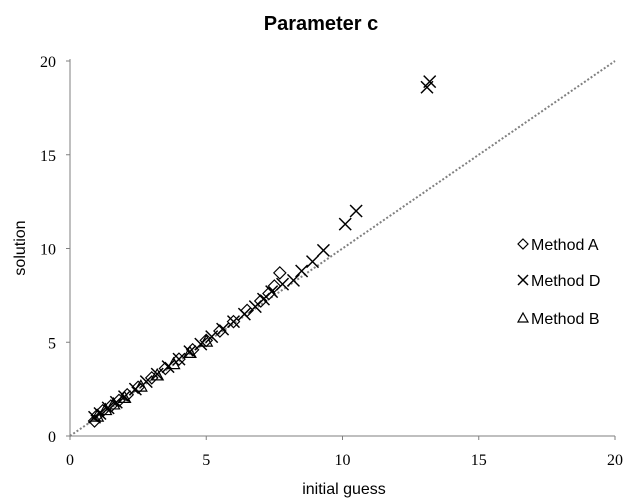 The height and width of the screenshot is (499, 624). I want to click on legend-label-method-a: Method A, so click(565, 245).